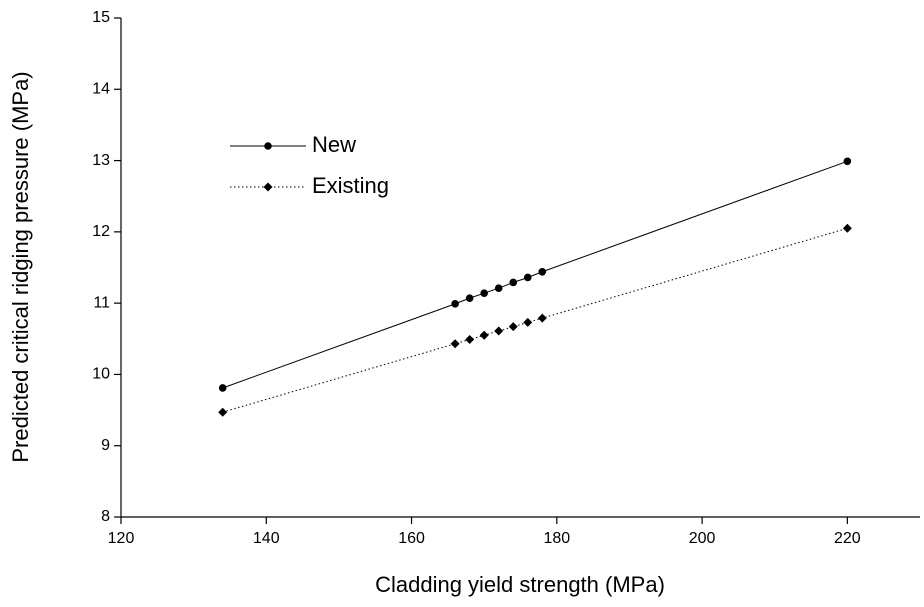 Image resolution: width=924 pixels, height=607 pixels. I want to click on x-axis-title: Cladding yield strength (MPa), so click(520, 584).